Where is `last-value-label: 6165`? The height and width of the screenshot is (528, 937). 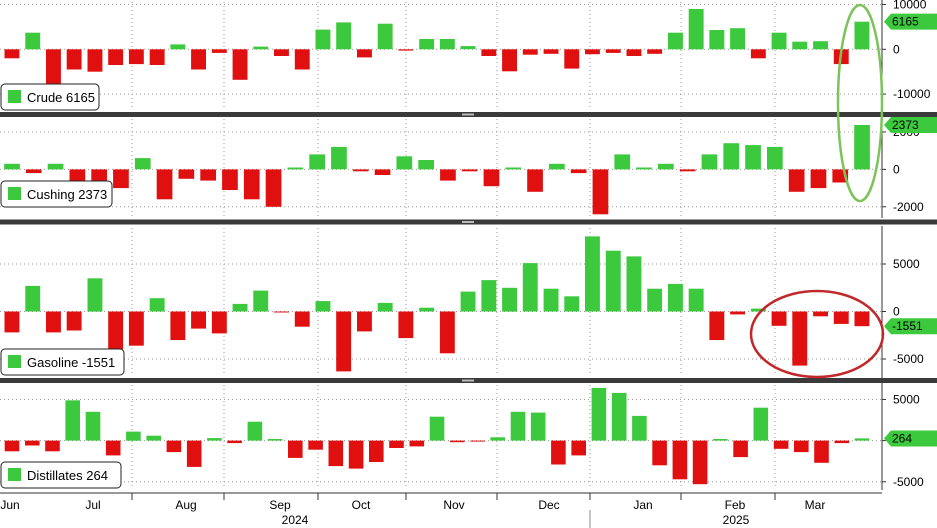 last-value-label: 6165 is located at coordinates (905, 22).